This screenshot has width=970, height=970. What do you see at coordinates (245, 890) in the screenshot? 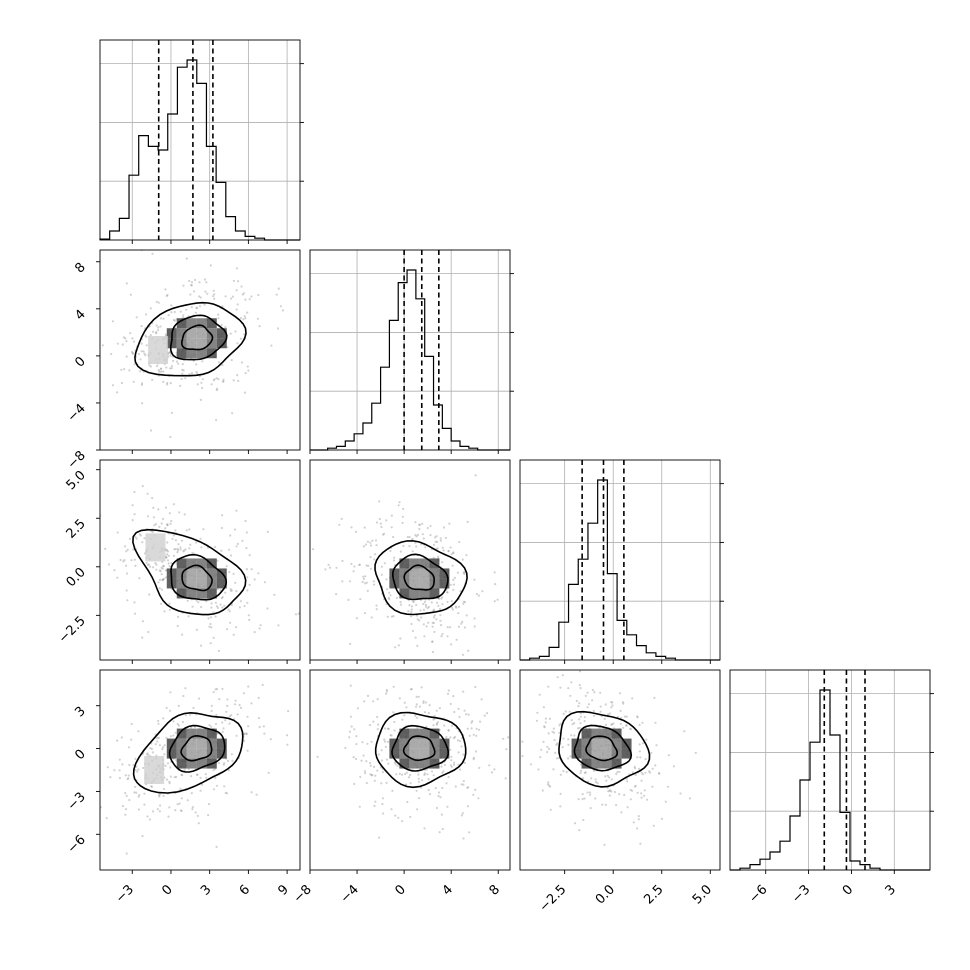
I see `xtick-label-0-3: 6` at bounding box center [245, 890].